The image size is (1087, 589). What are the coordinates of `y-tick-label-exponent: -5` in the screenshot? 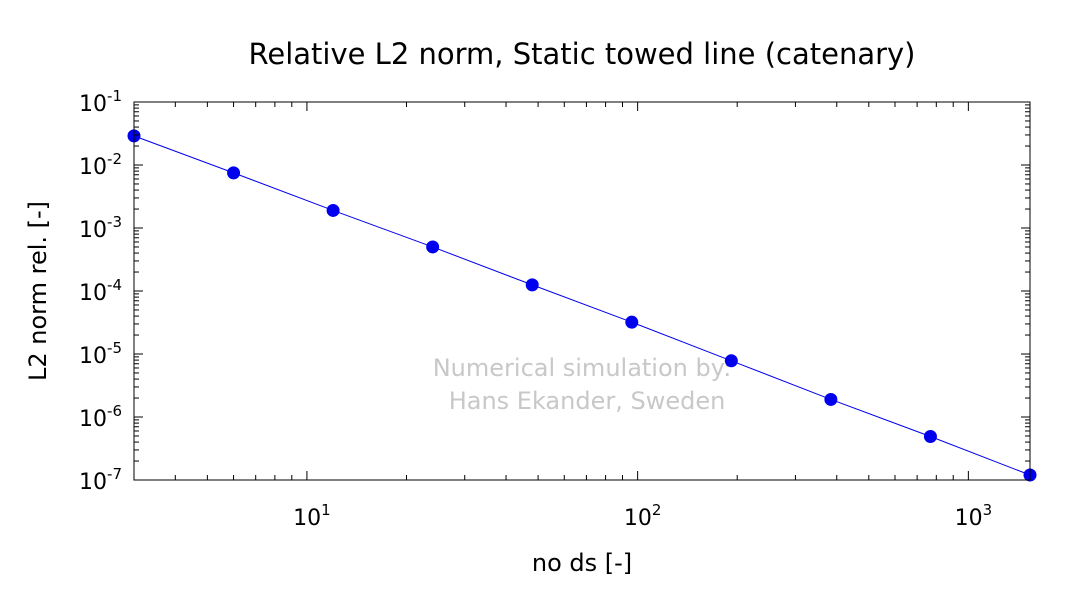 It's located at (114, 348).